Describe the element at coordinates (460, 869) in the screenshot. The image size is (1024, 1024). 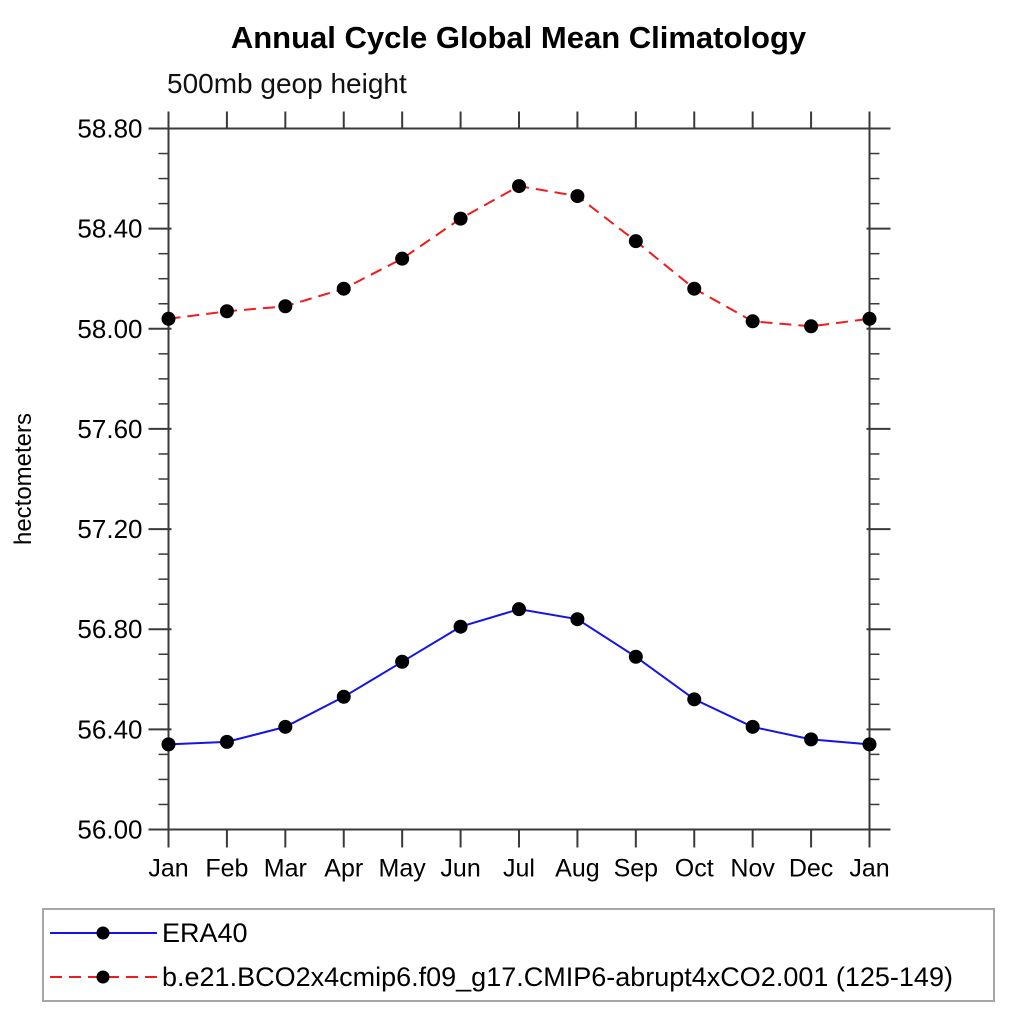
I see `x-tick-label: Jun` at that location.